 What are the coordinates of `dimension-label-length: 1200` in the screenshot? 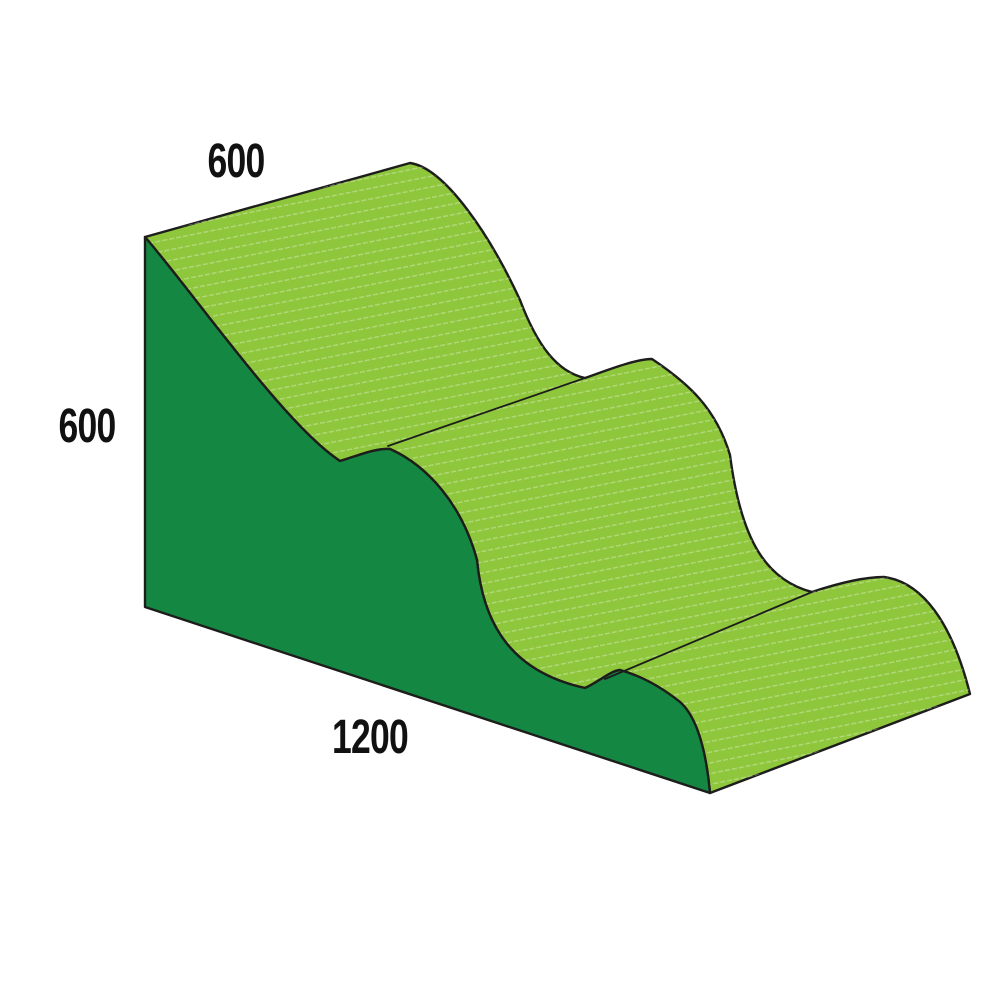 It's located at (370, 736).